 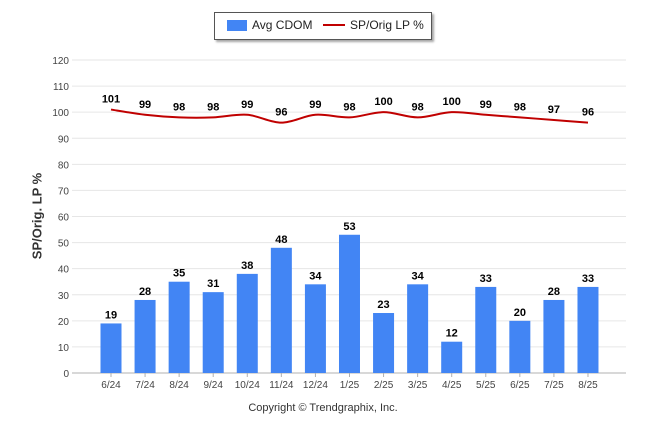 I want to click on x-tick-label: 5/25, so click(x=486, y=385).